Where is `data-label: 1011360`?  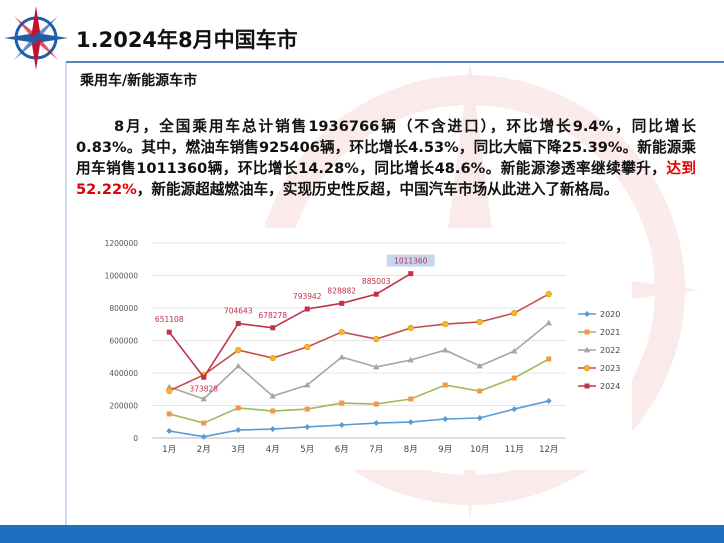
data-label: 1011360 is located at coordinates (411, 261).